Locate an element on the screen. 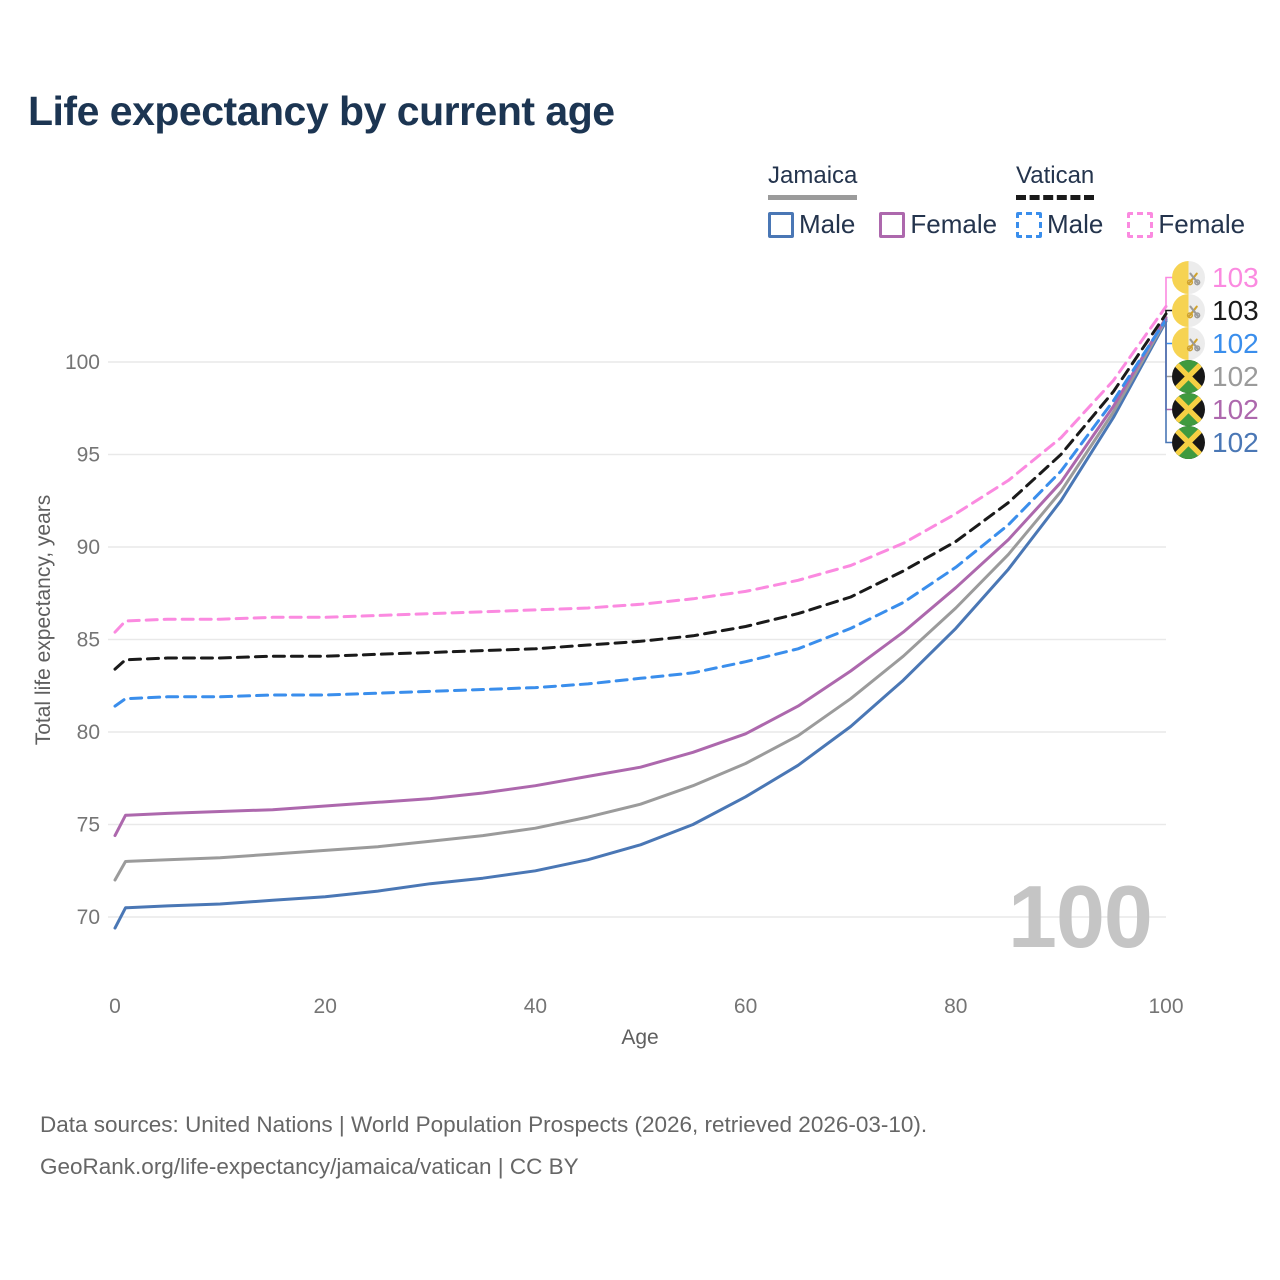 The height and width of the screenshot is (1280, 1280). y-axis-title: Total life expectancy, years is located at coordinates (43, 620).